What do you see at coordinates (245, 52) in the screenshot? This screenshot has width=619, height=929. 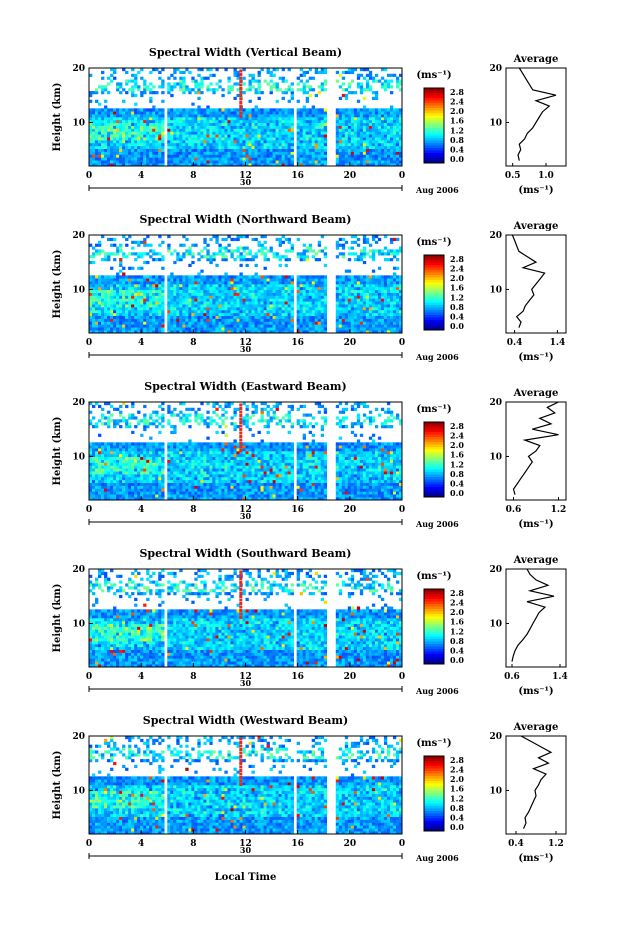 I see `panel-title: Spectral Width (Vertical Beam)` at bounding box center [245, 52].